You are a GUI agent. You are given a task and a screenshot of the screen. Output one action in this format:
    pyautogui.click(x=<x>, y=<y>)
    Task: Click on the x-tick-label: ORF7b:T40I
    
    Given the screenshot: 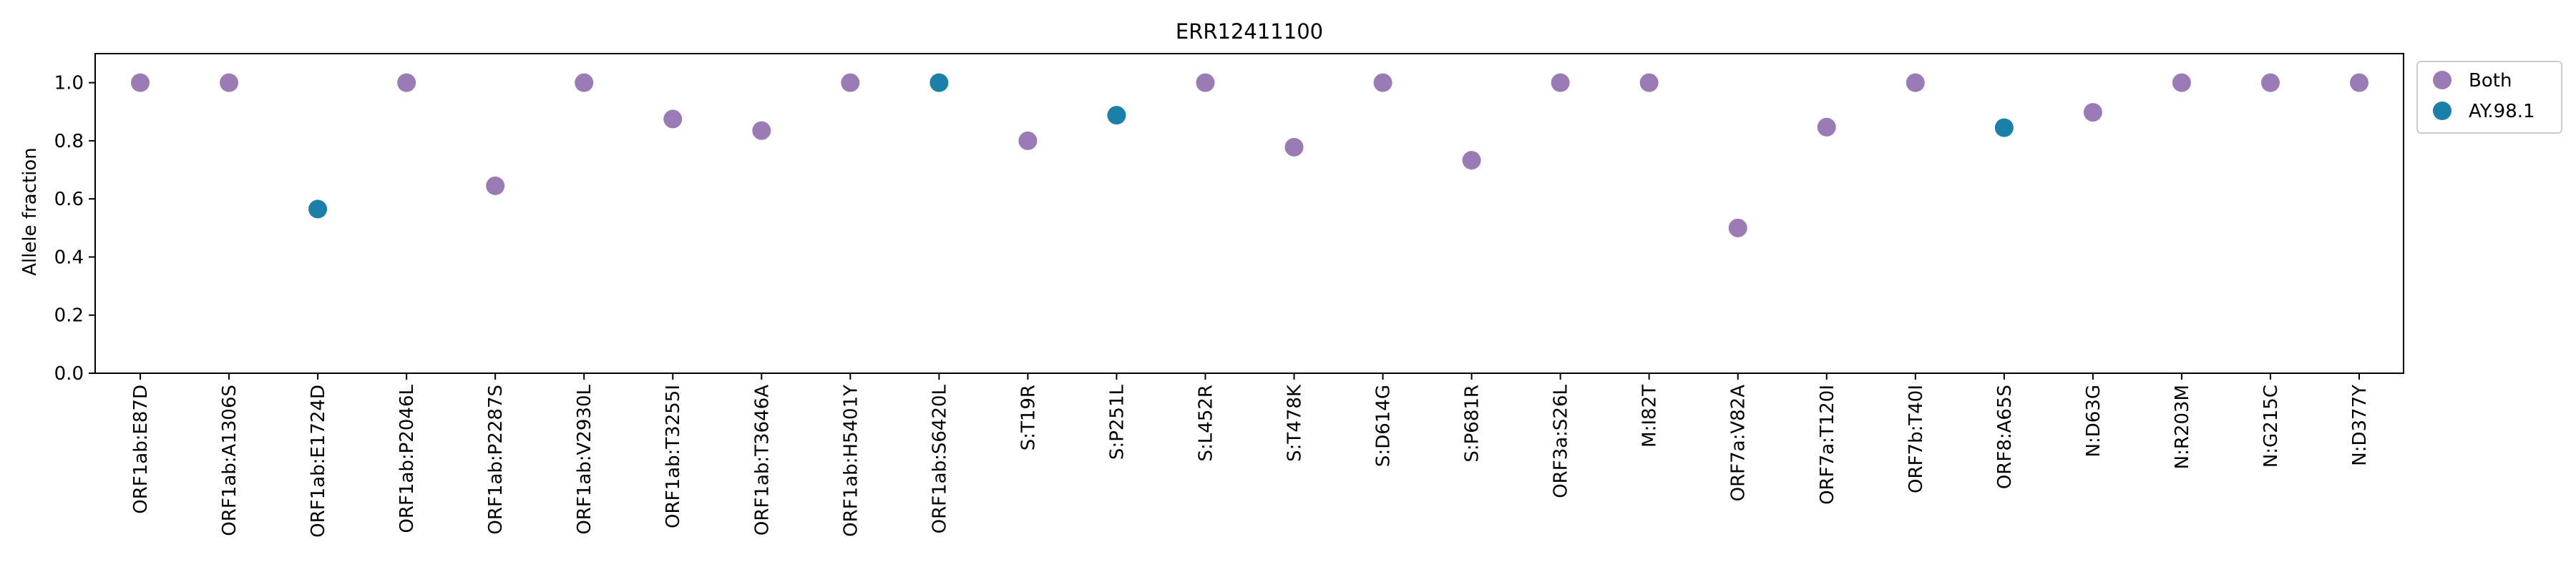 What is the action you would take?
    pyautogui.click(x=1916, y=439)
    